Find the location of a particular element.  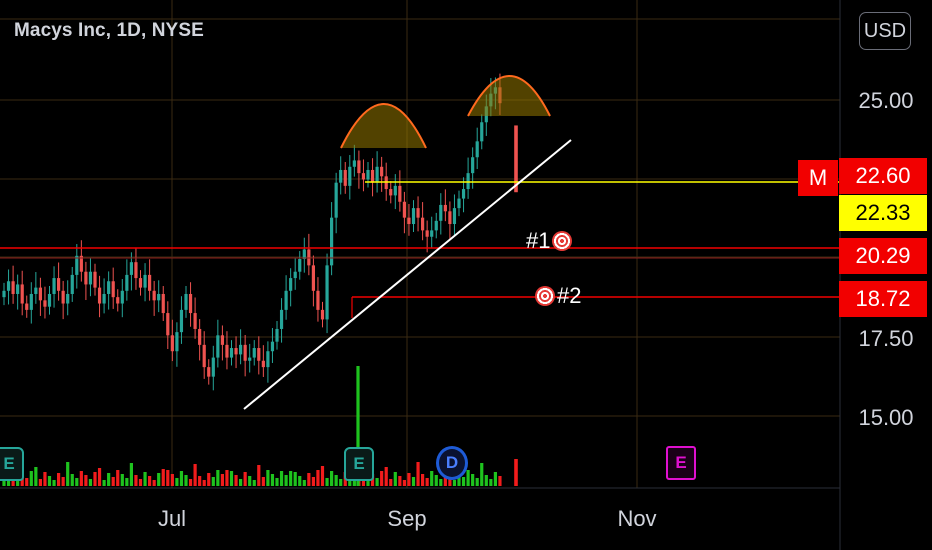

arc-outline is located at coordinates (509, 96).